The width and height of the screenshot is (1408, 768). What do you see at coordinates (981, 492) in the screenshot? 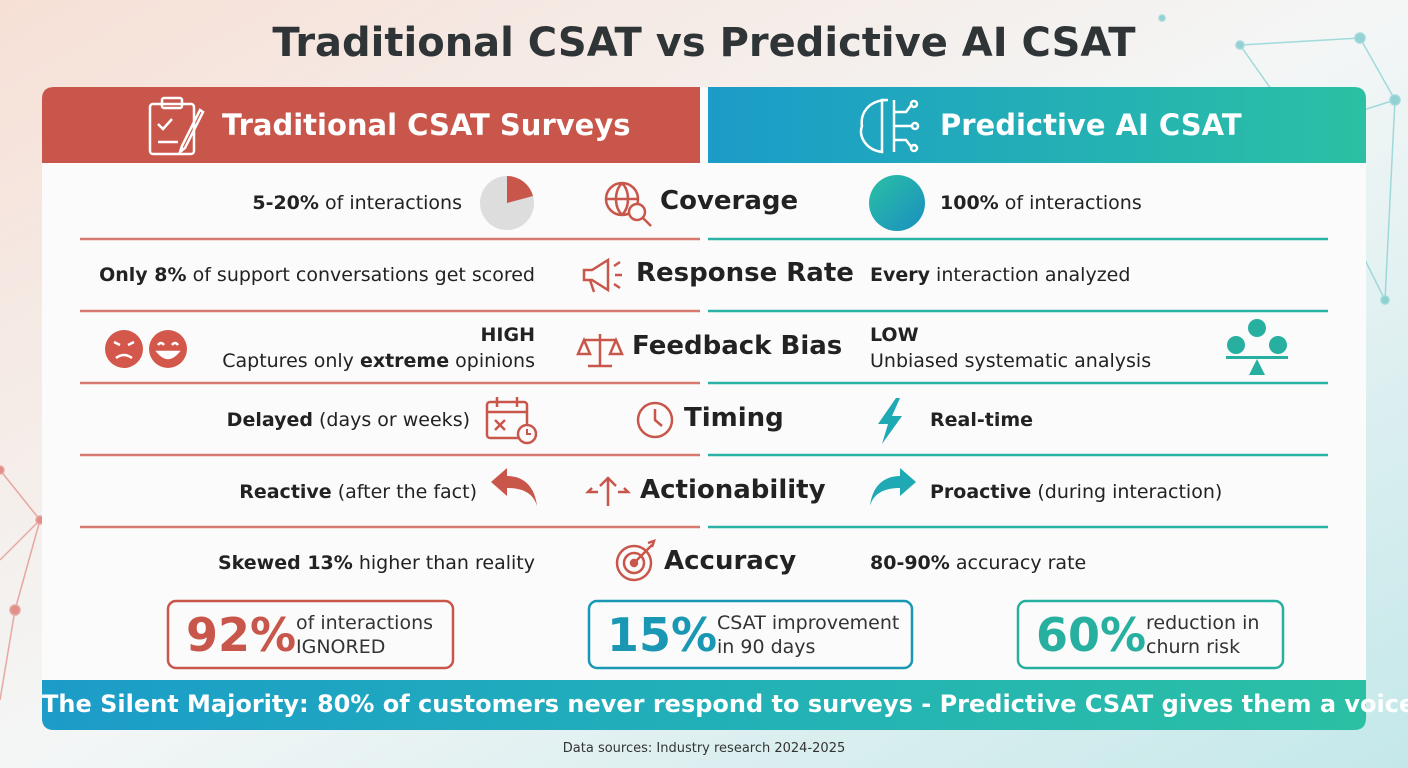
I see `text-segment: Proactive` at bounding box center [981, 492].